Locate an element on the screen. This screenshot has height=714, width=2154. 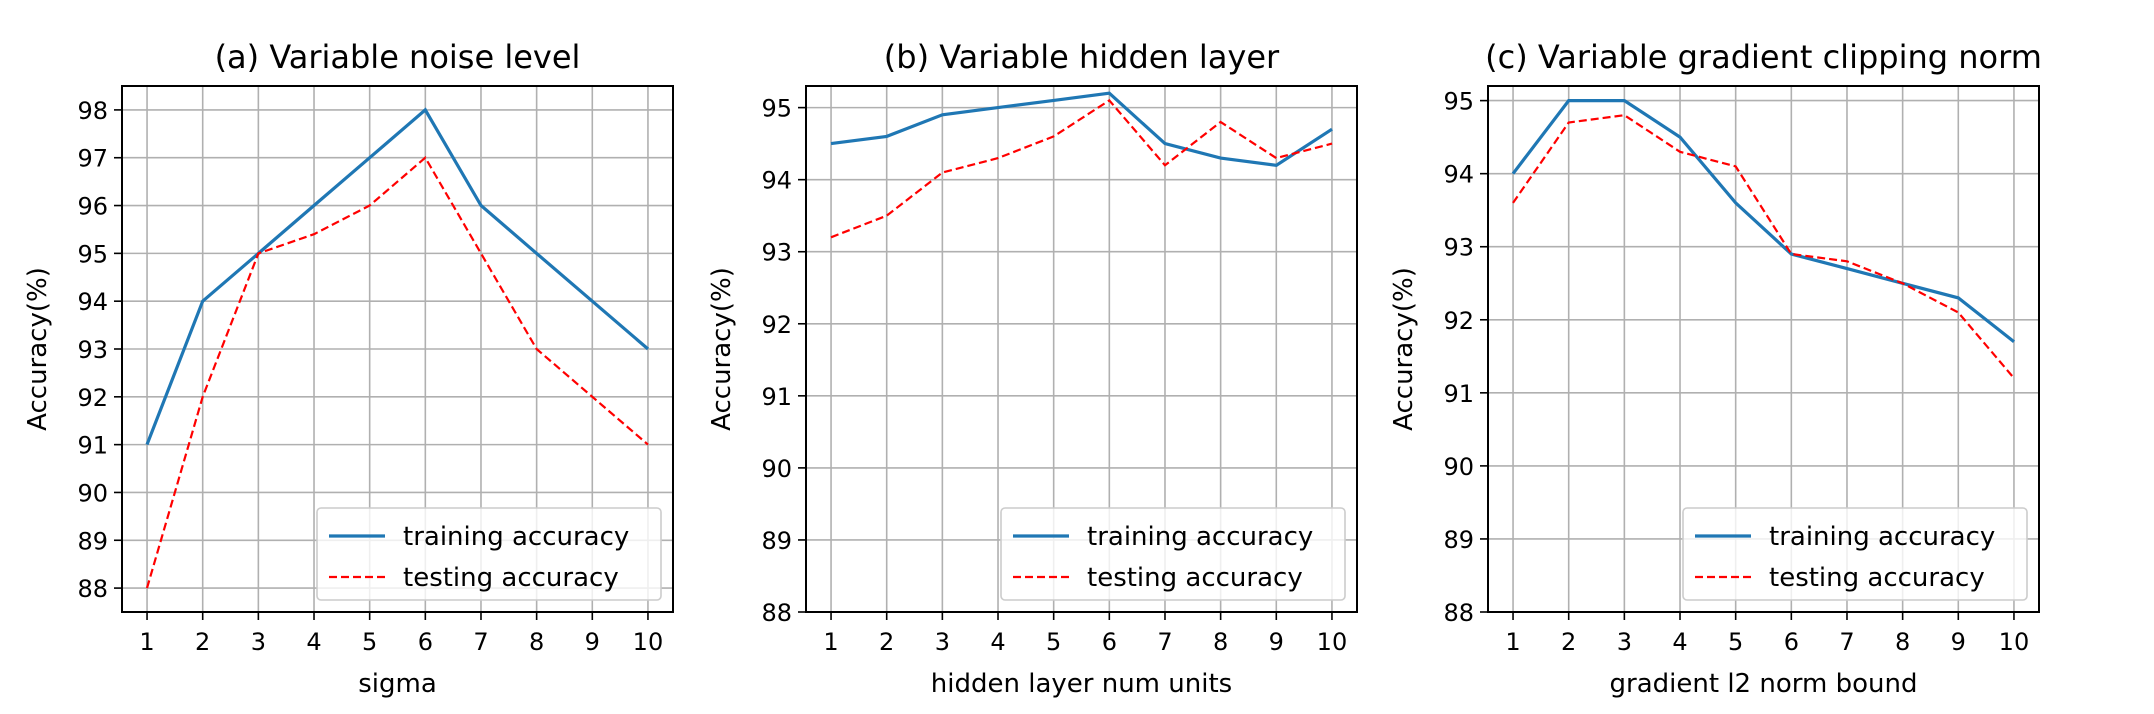
chart-title: (b) Variable hidden layer is located at coordinates (1082, 57).